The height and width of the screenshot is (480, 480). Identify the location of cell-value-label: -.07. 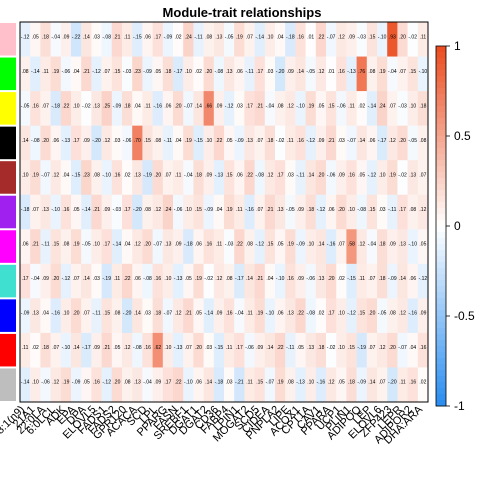
(188, 106).